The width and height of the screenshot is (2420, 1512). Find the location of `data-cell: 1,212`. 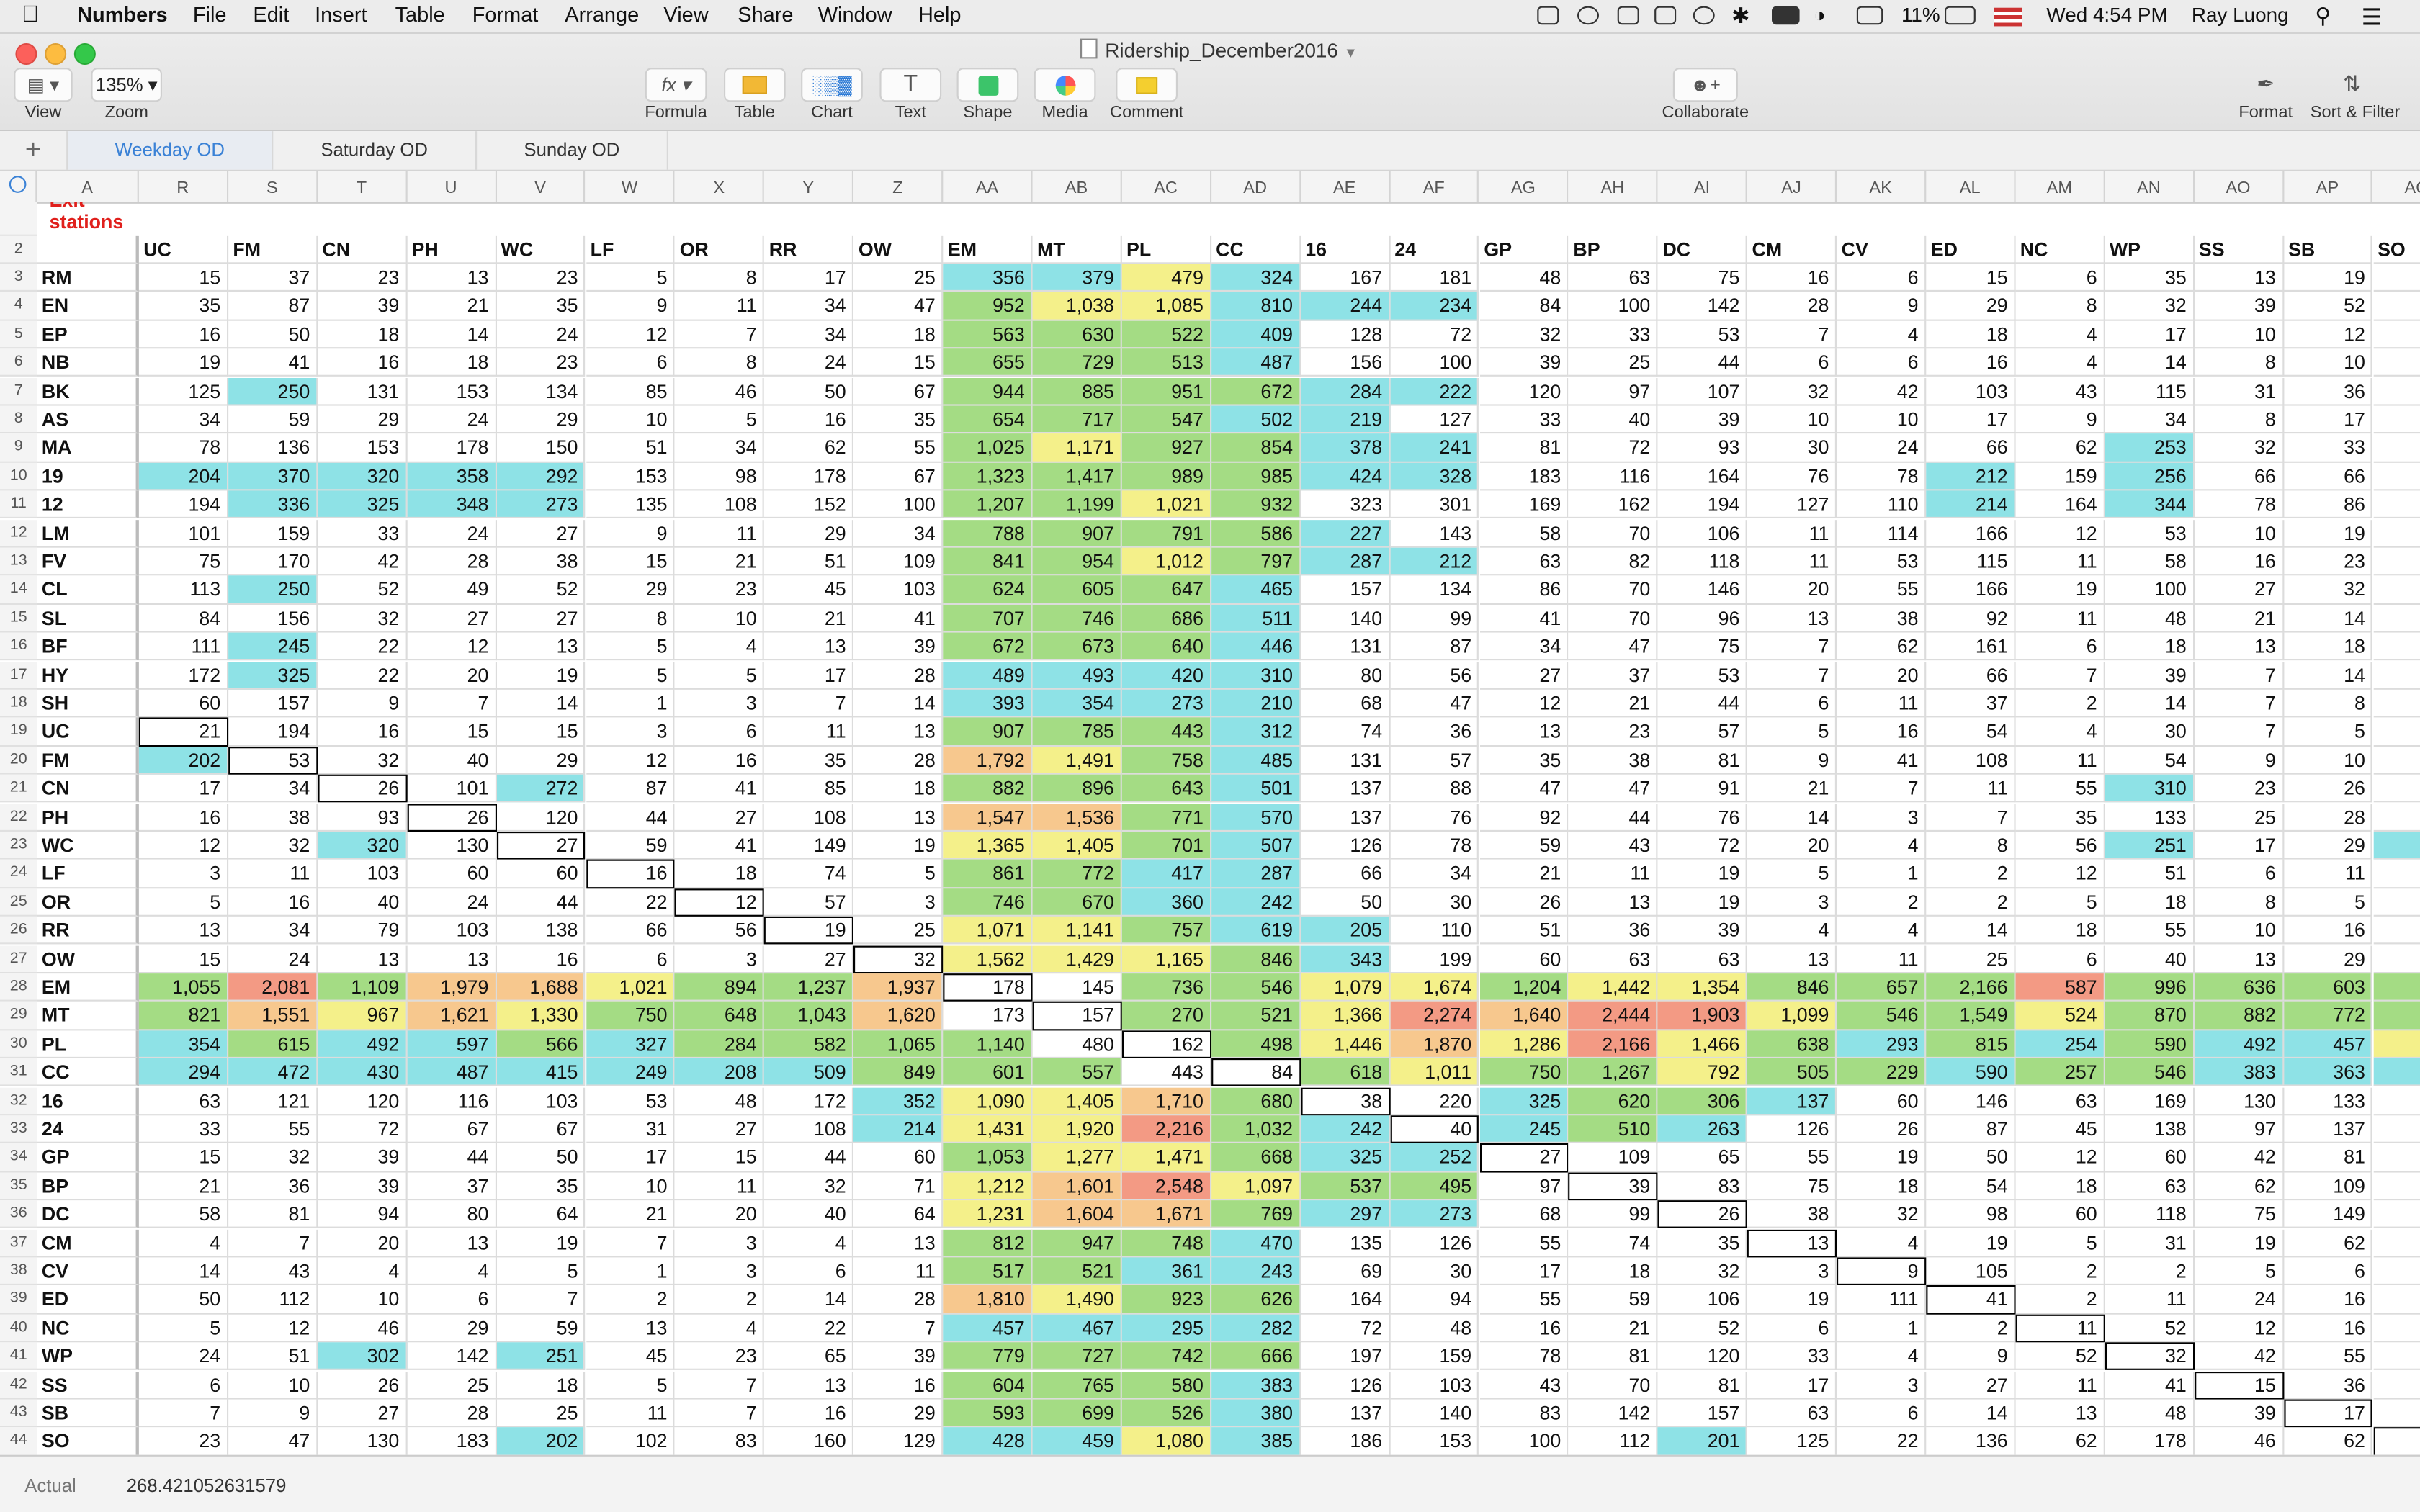

data-cell: 1,212 is located at coordinates (988, 1186).